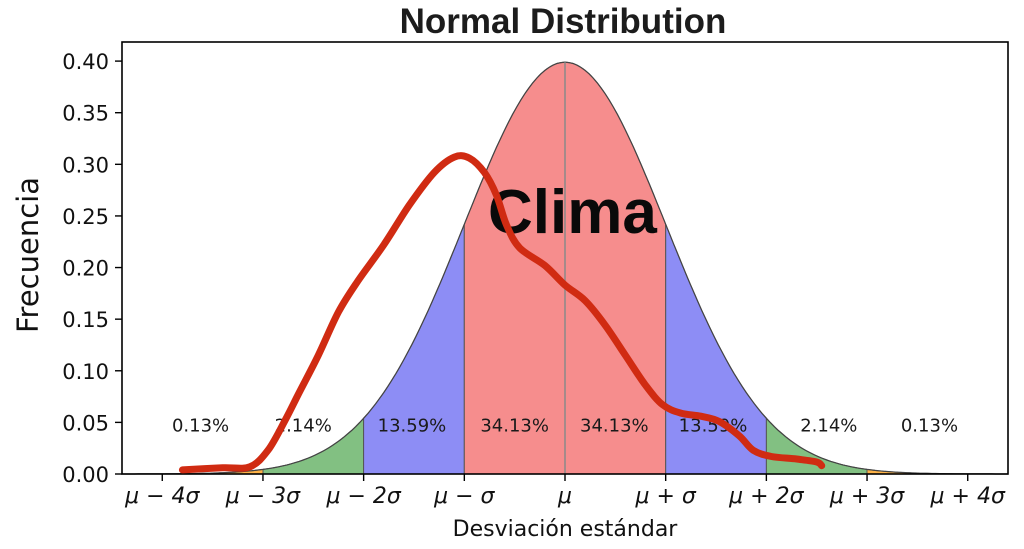  I want to click on x-tick-label: μ + 4σ, so click(968, 496).